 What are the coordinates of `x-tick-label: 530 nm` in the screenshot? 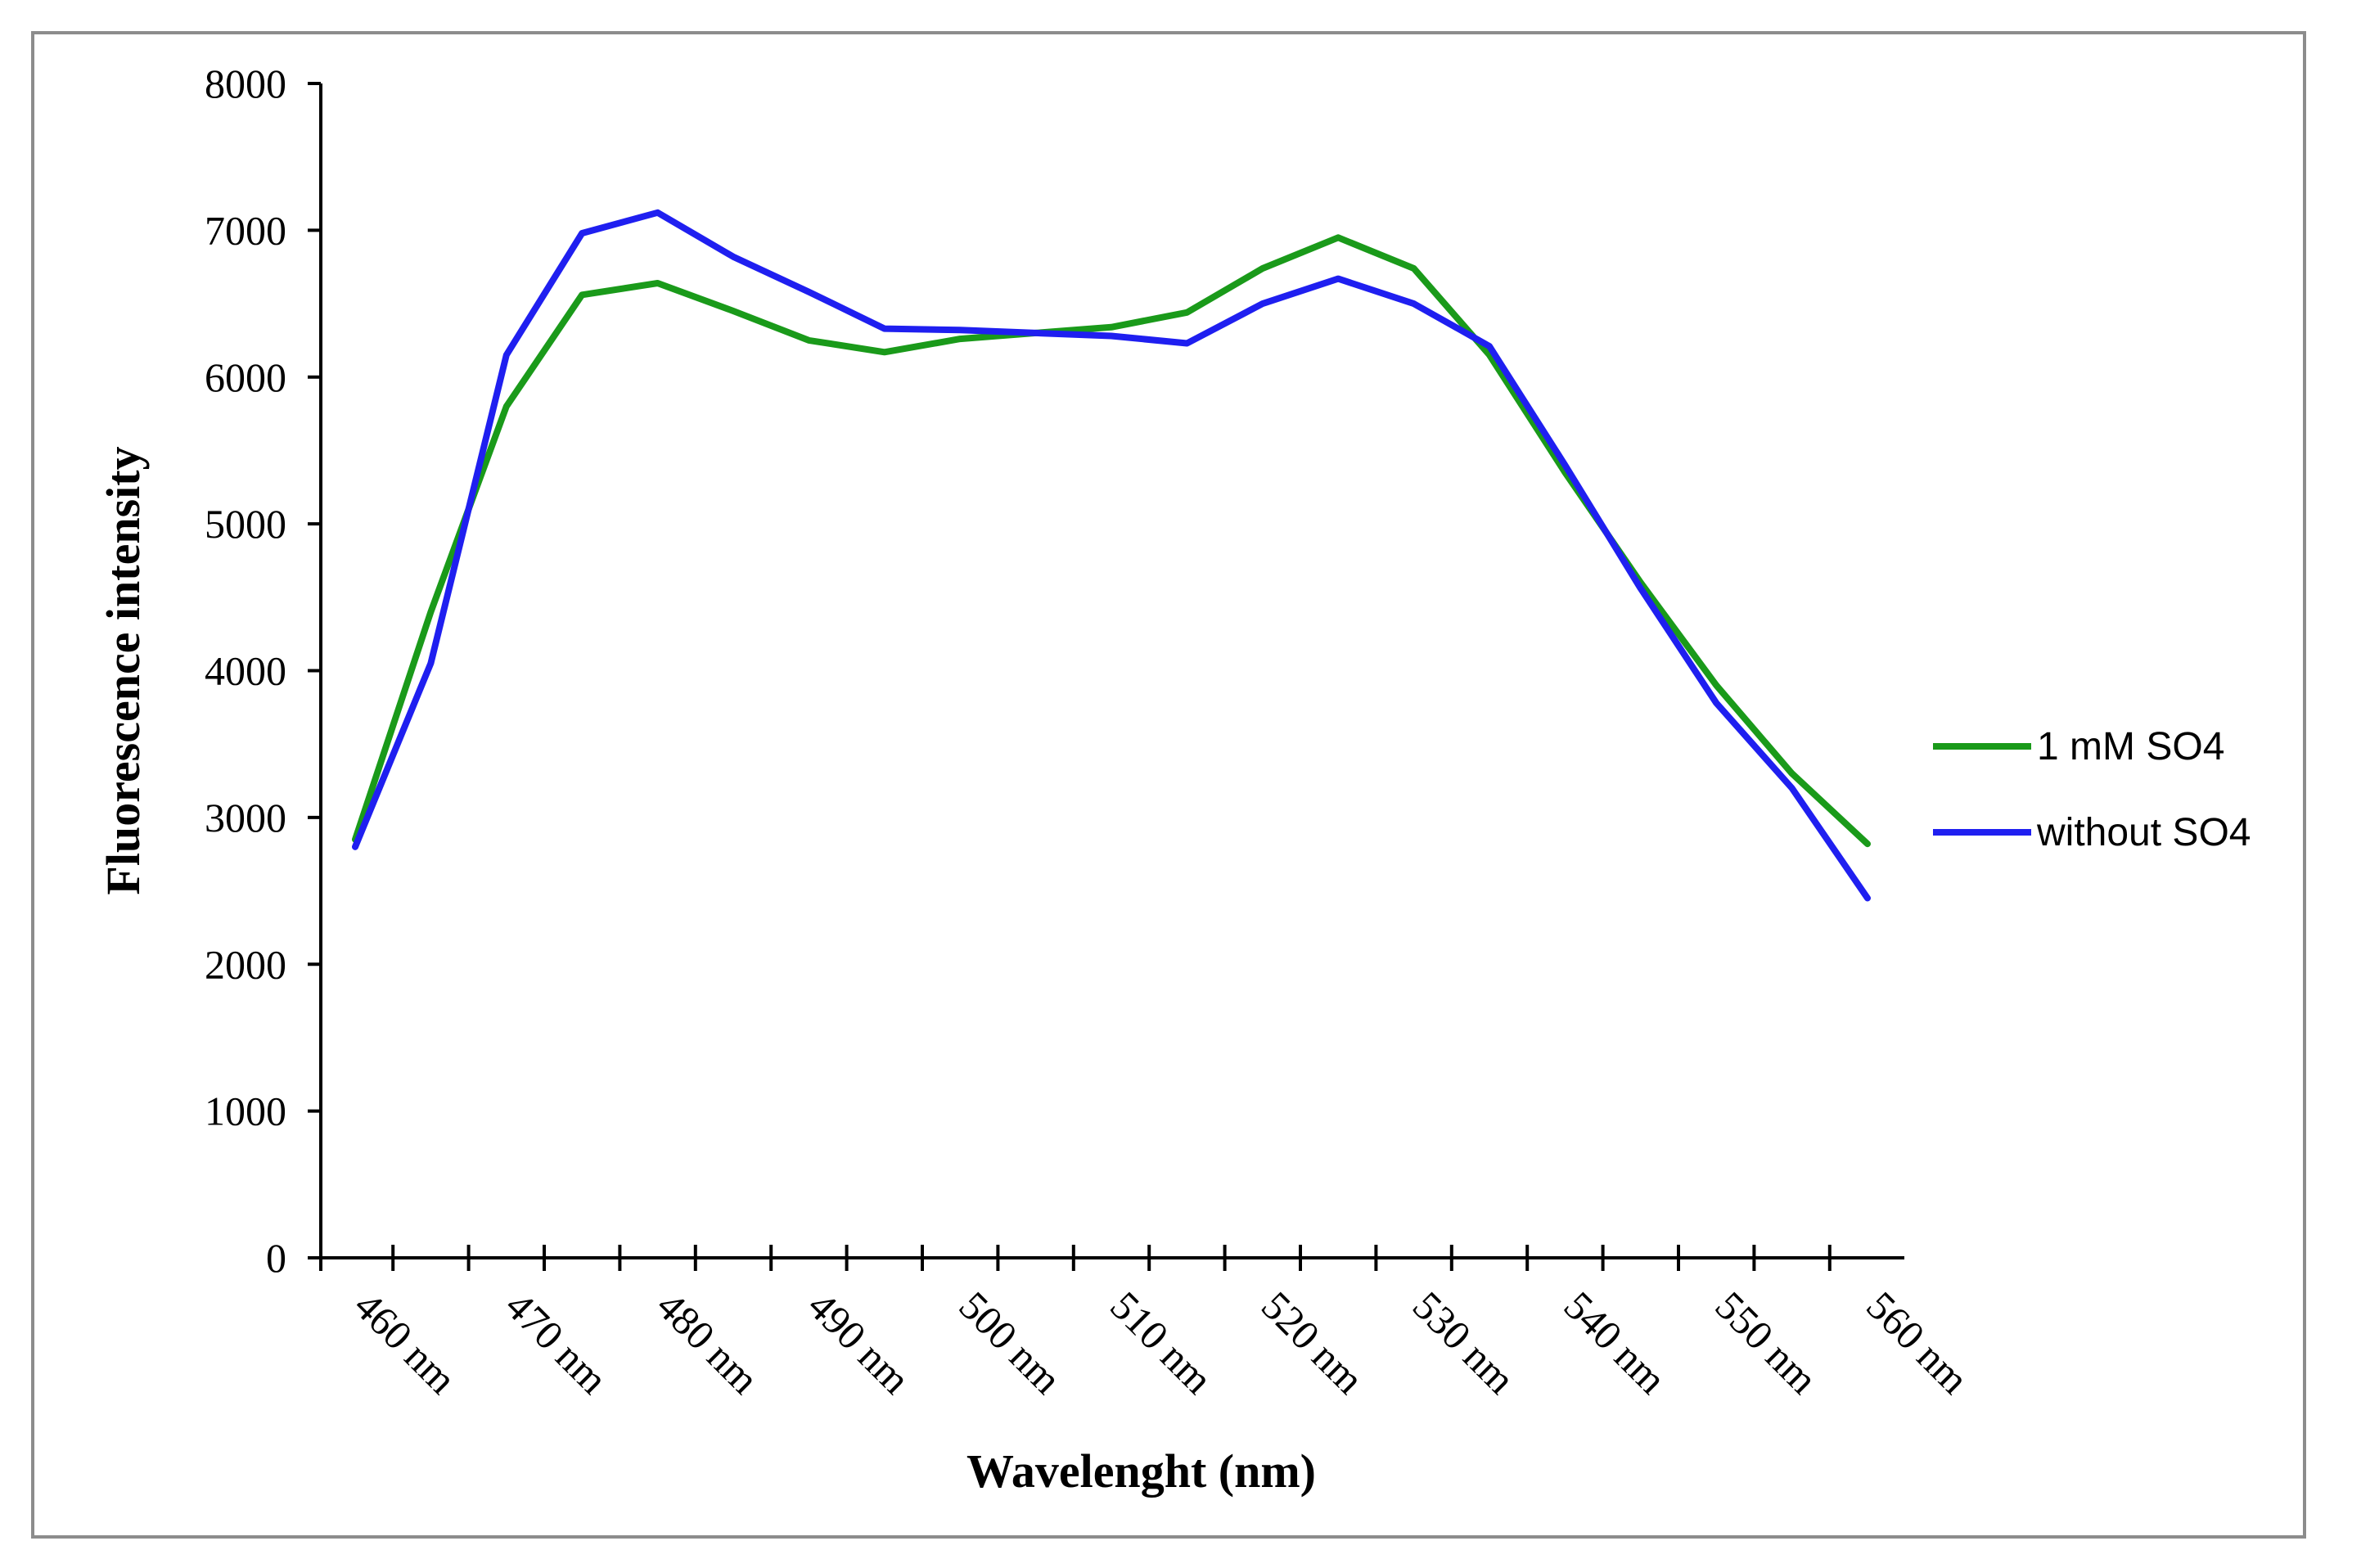 It's located at (1464, 1342).